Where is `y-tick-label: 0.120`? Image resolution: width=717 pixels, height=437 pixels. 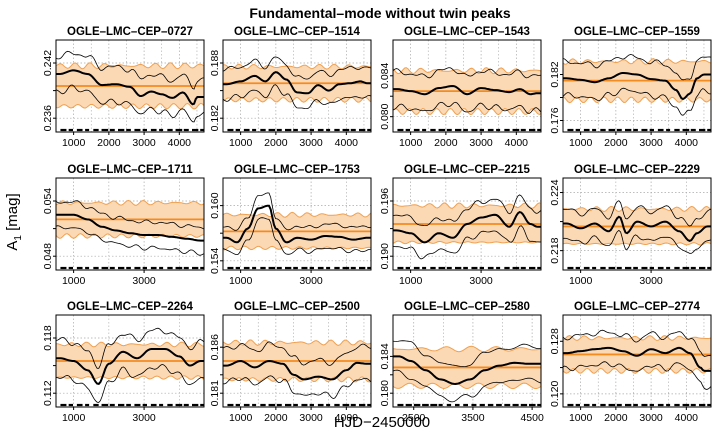
y-tick-label: 0.120 is located at coordinates (555, 394).